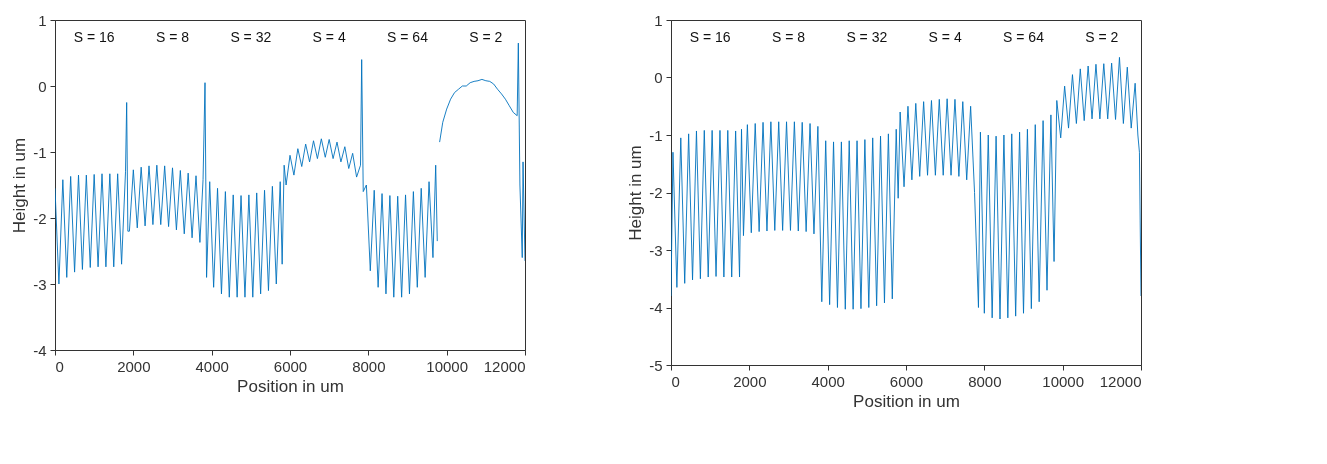 This screenshot has width=1327, height=464. I want to click on y-tick-label: -5, so click(656, 365).